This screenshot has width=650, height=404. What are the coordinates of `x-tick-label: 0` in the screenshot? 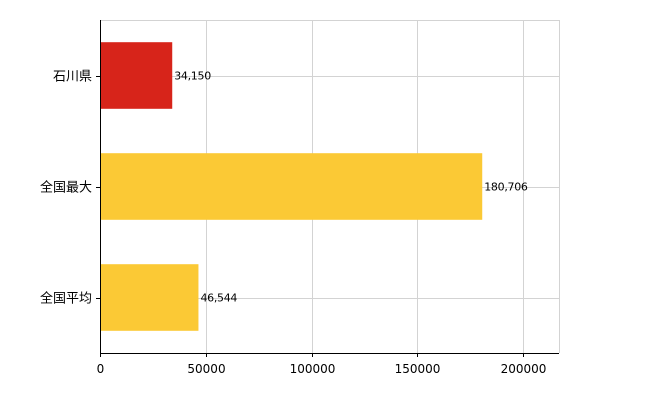 It's located at (101, 369).